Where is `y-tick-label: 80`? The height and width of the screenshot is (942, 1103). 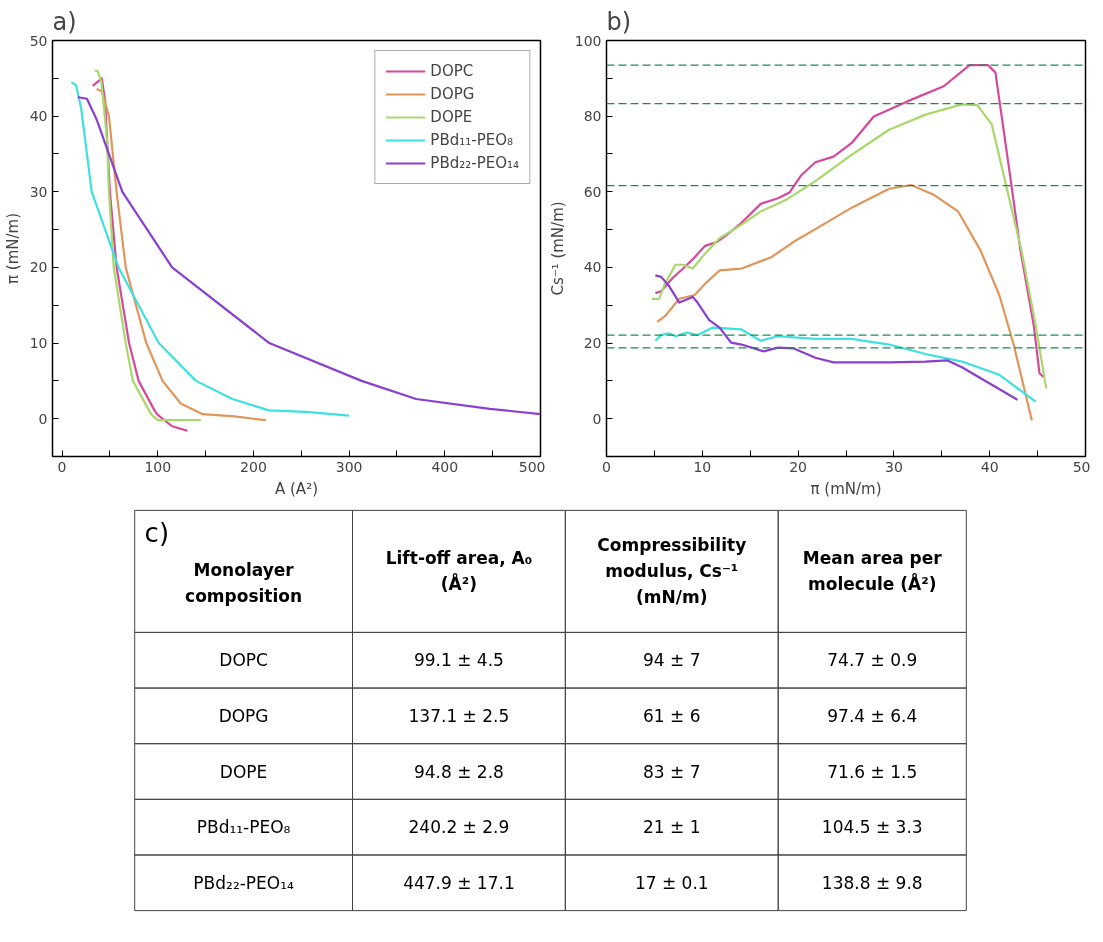
y-tick-label: 80 is located at coordinates (592, 116).